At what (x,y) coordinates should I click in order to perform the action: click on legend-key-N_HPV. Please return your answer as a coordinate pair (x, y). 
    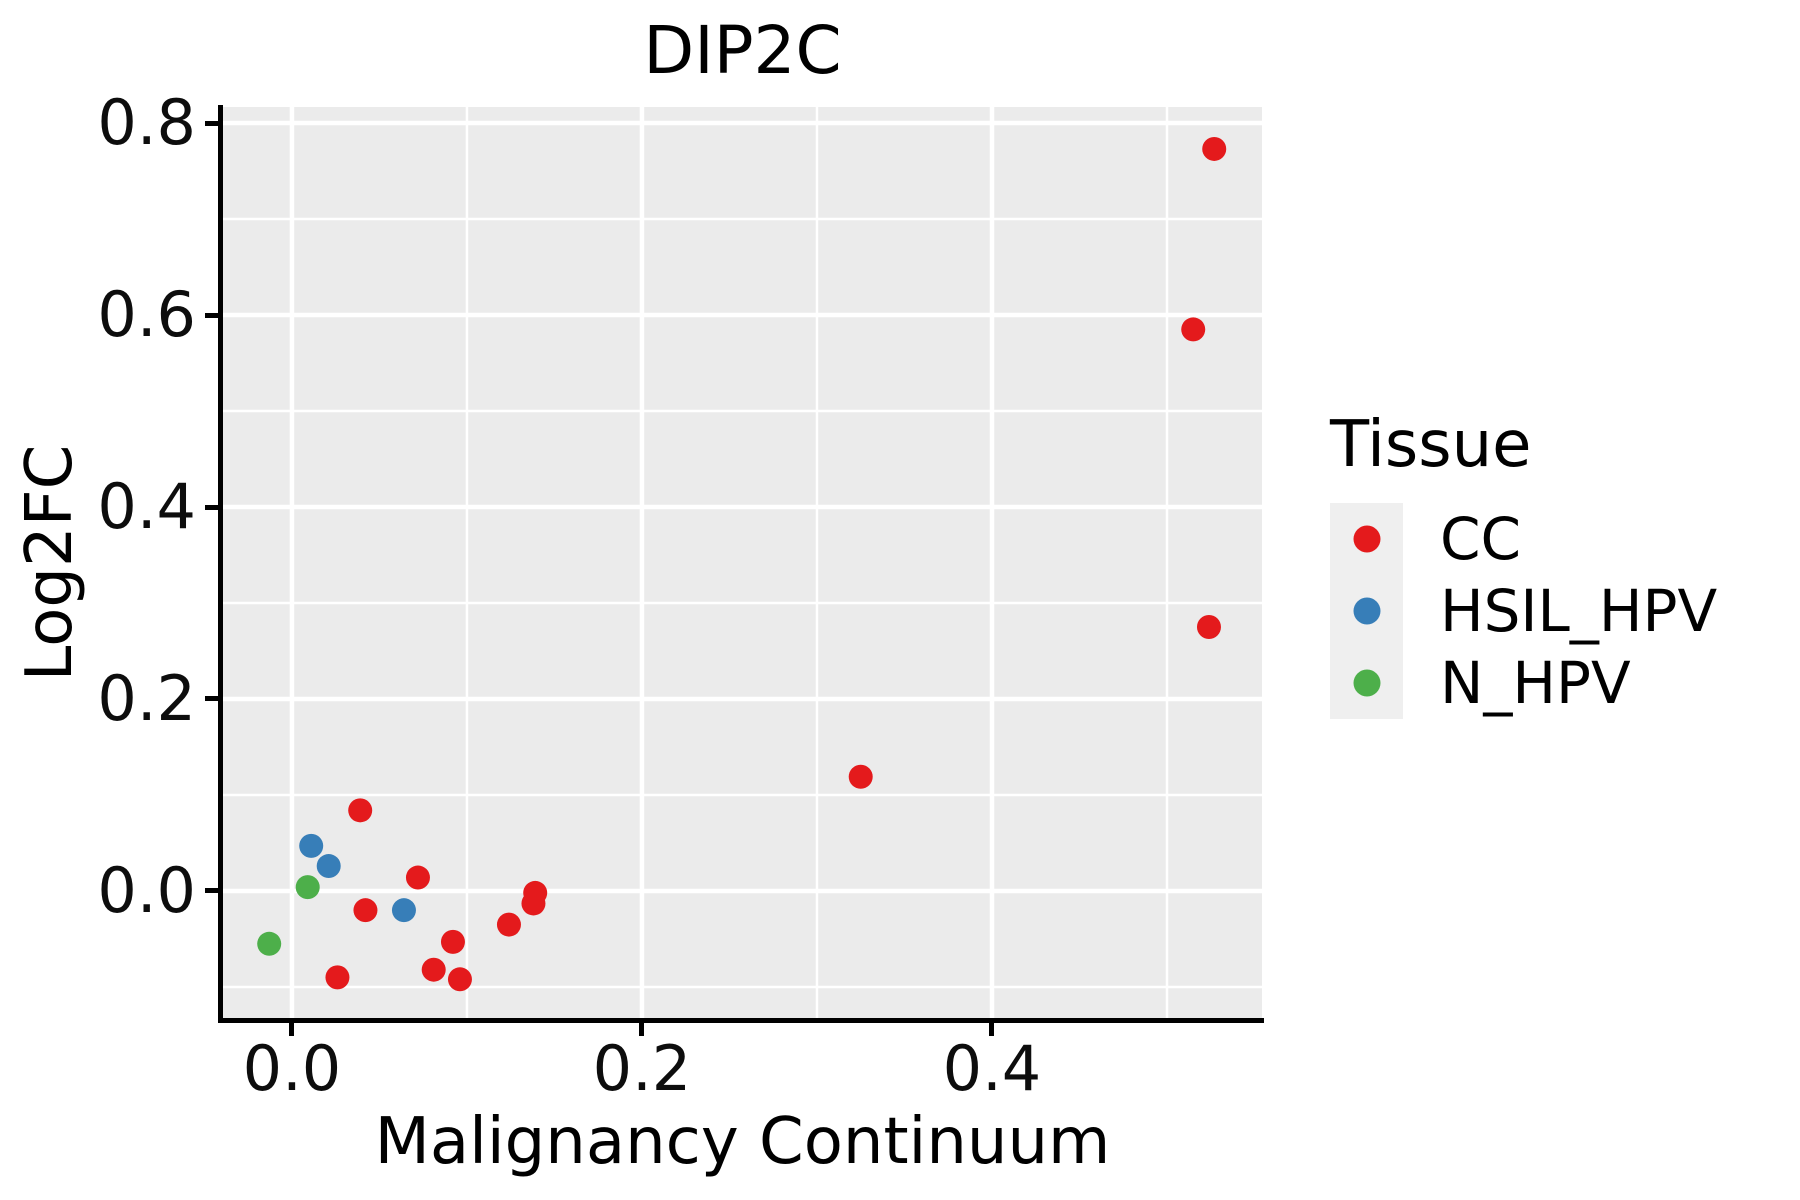
    Looking at the image, I should click on (1366, 683).